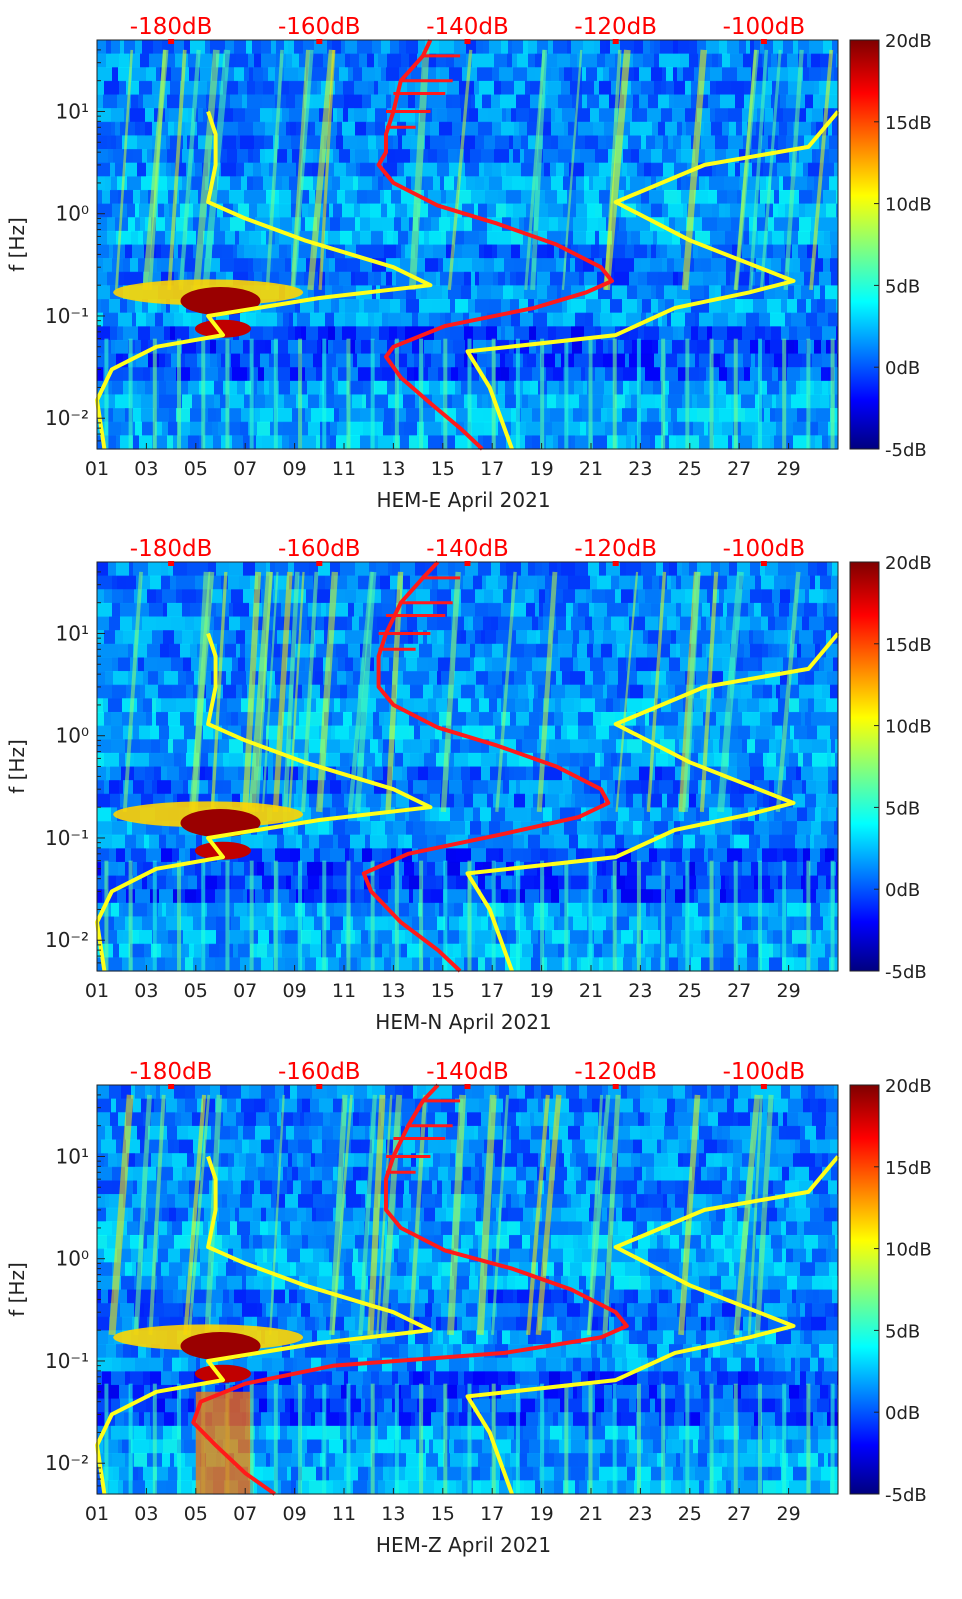 This screenshot has width=962, height=1599. What do you see at coordinates (171, 27) in the screenshot?
I see `top-db-tick-label: -180dB` at bounding box center [171, 27].